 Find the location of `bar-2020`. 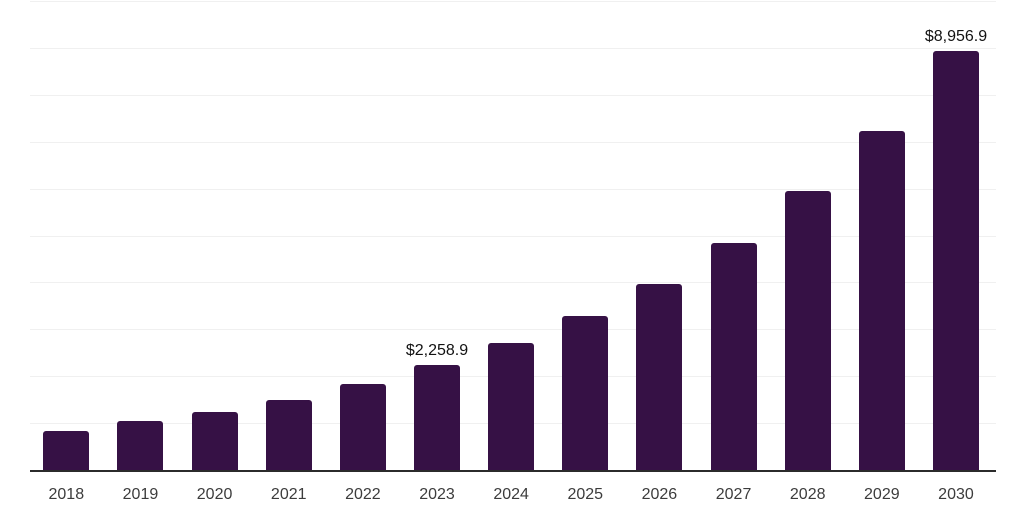

bar-2020 is located at coordinates (214, 441).